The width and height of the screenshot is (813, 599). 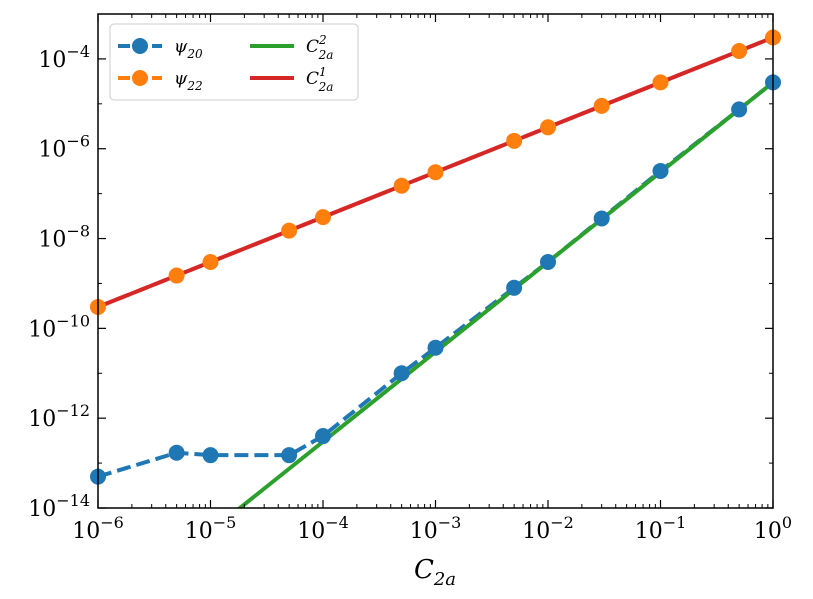 What do you see at coordinates (291, 79) in the screenshot?
I see `legend-item-3: C1 2a` at bounding box center [291, 79].